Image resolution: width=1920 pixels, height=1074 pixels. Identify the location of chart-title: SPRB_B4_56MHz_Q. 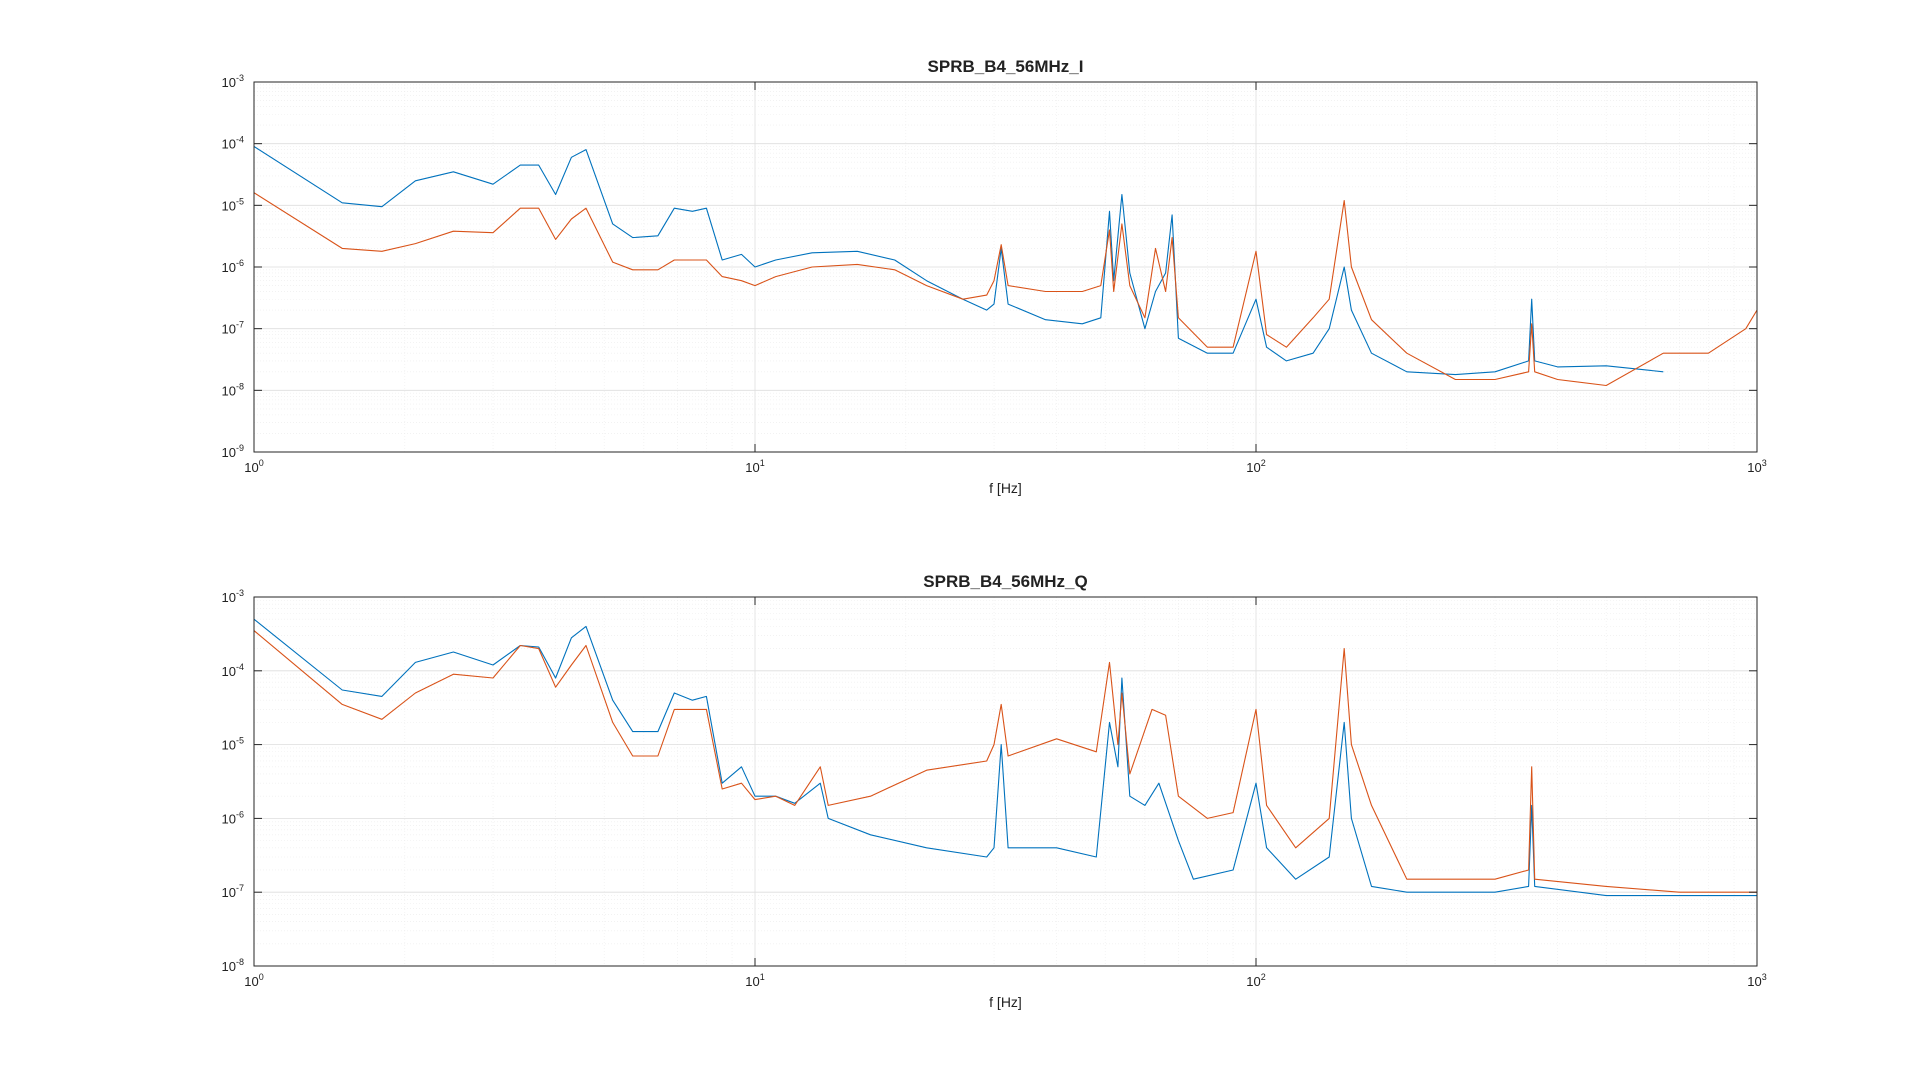
(1005, 581).